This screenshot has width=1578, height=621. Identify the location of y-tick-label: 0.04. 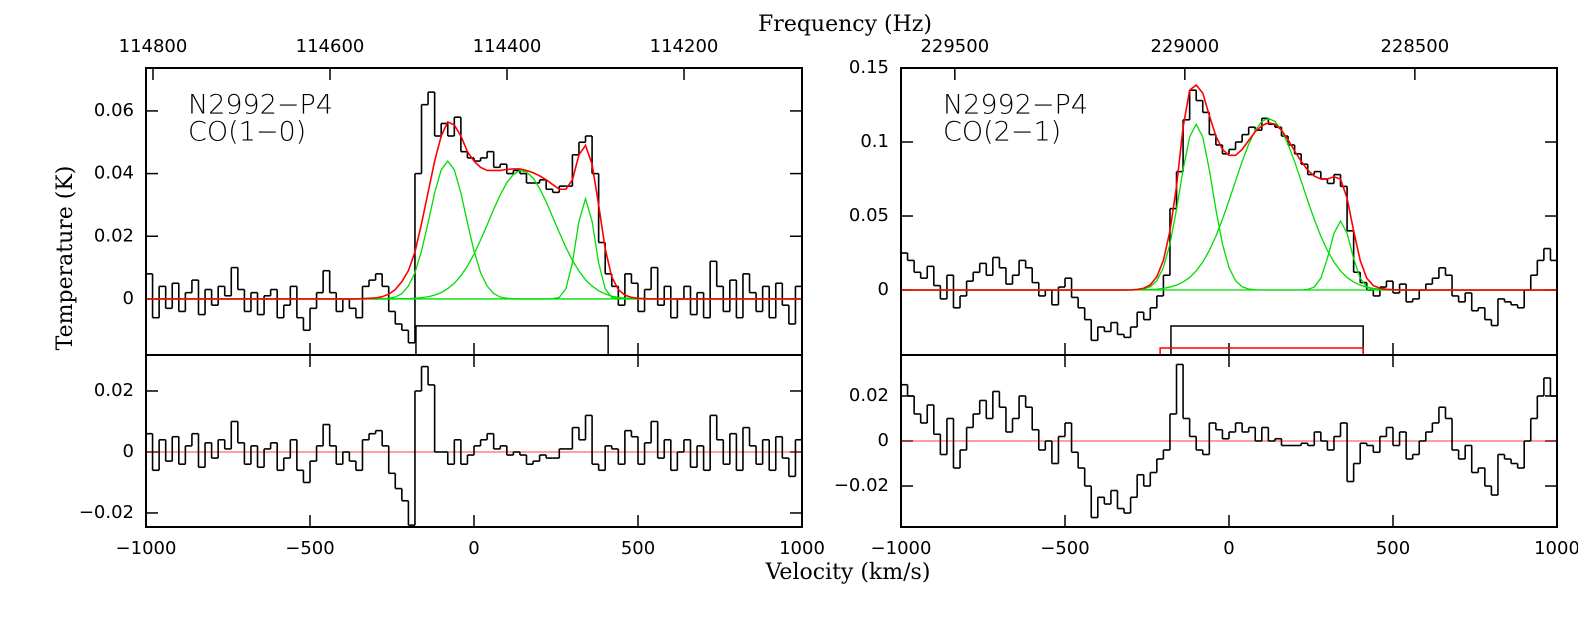
(114, 173).